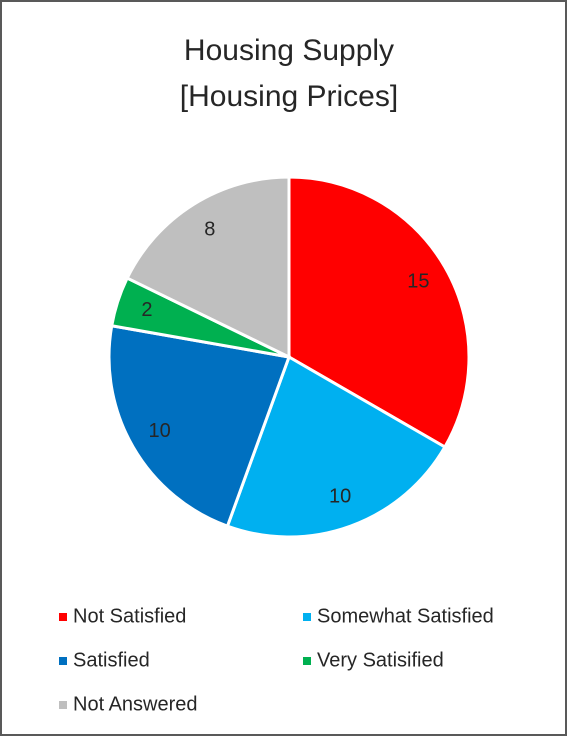  I want to click on data-label: 2, so click(146, 310).